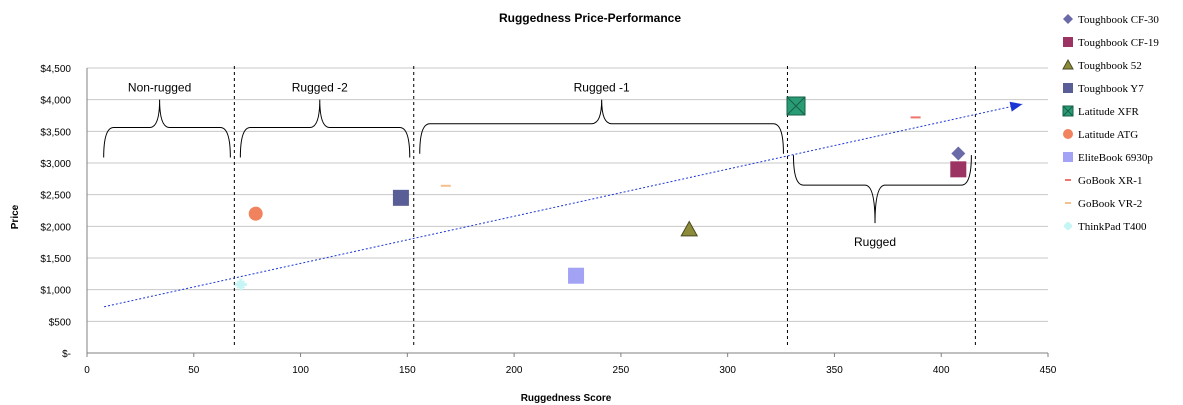 The height and width of the screenshot is (405, 1183). I want to click on legend-item: GoBook VR-2, so click(1103, 204).